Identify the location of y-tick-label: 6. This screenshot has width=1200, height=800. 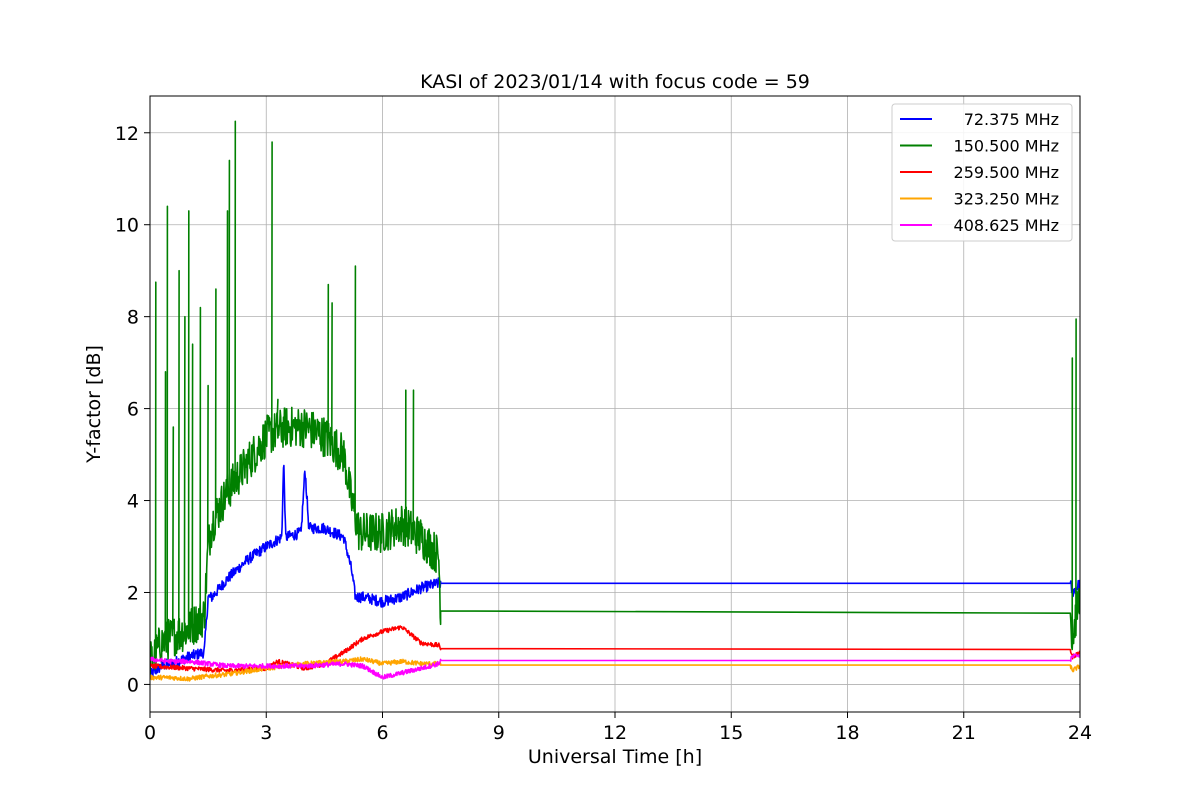
(133, 410).